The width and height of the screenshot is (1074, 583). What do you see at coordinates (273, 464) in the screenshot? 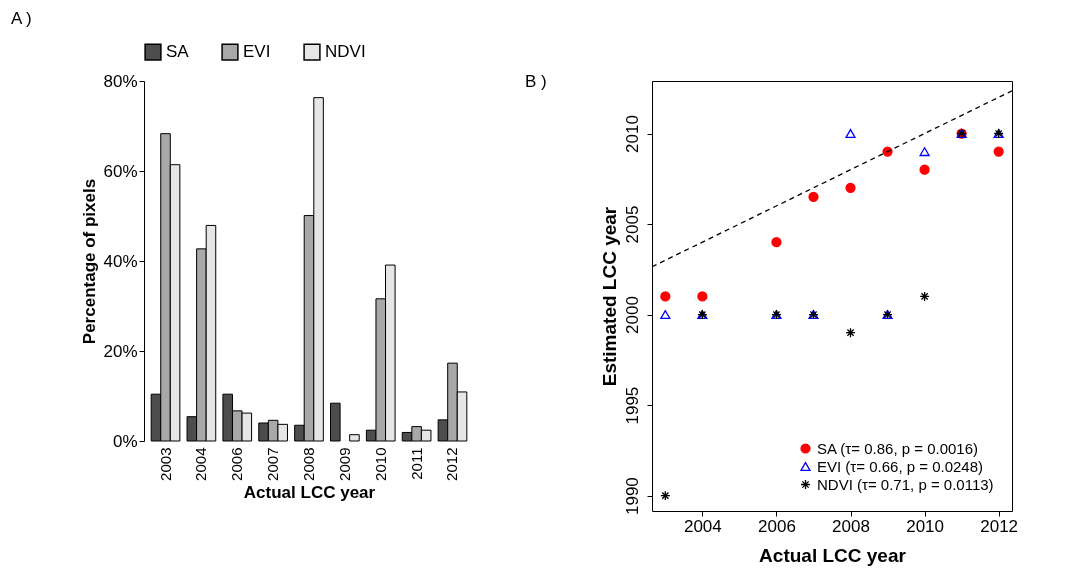
I see `x-tick-label: 2007` at bounding box center [273, 464].